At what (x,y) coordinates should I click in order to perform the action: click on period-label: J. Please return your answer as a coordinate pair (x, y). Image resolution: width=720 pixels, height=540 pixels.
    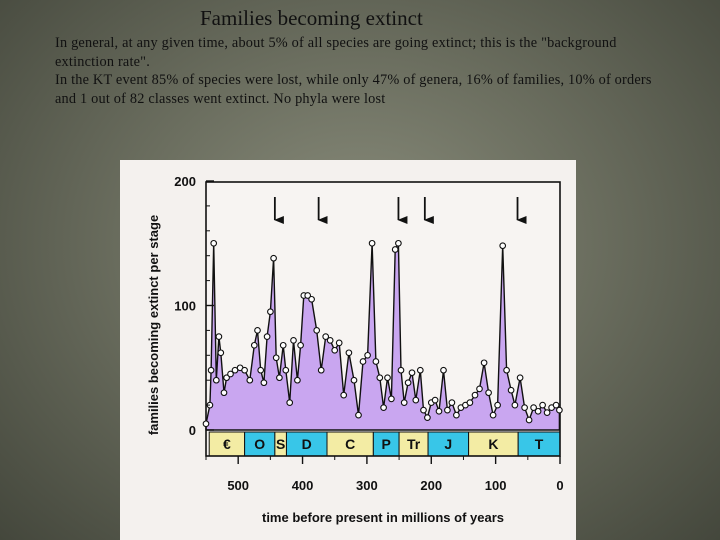
    Looking at the image, I should click on (448, 444).